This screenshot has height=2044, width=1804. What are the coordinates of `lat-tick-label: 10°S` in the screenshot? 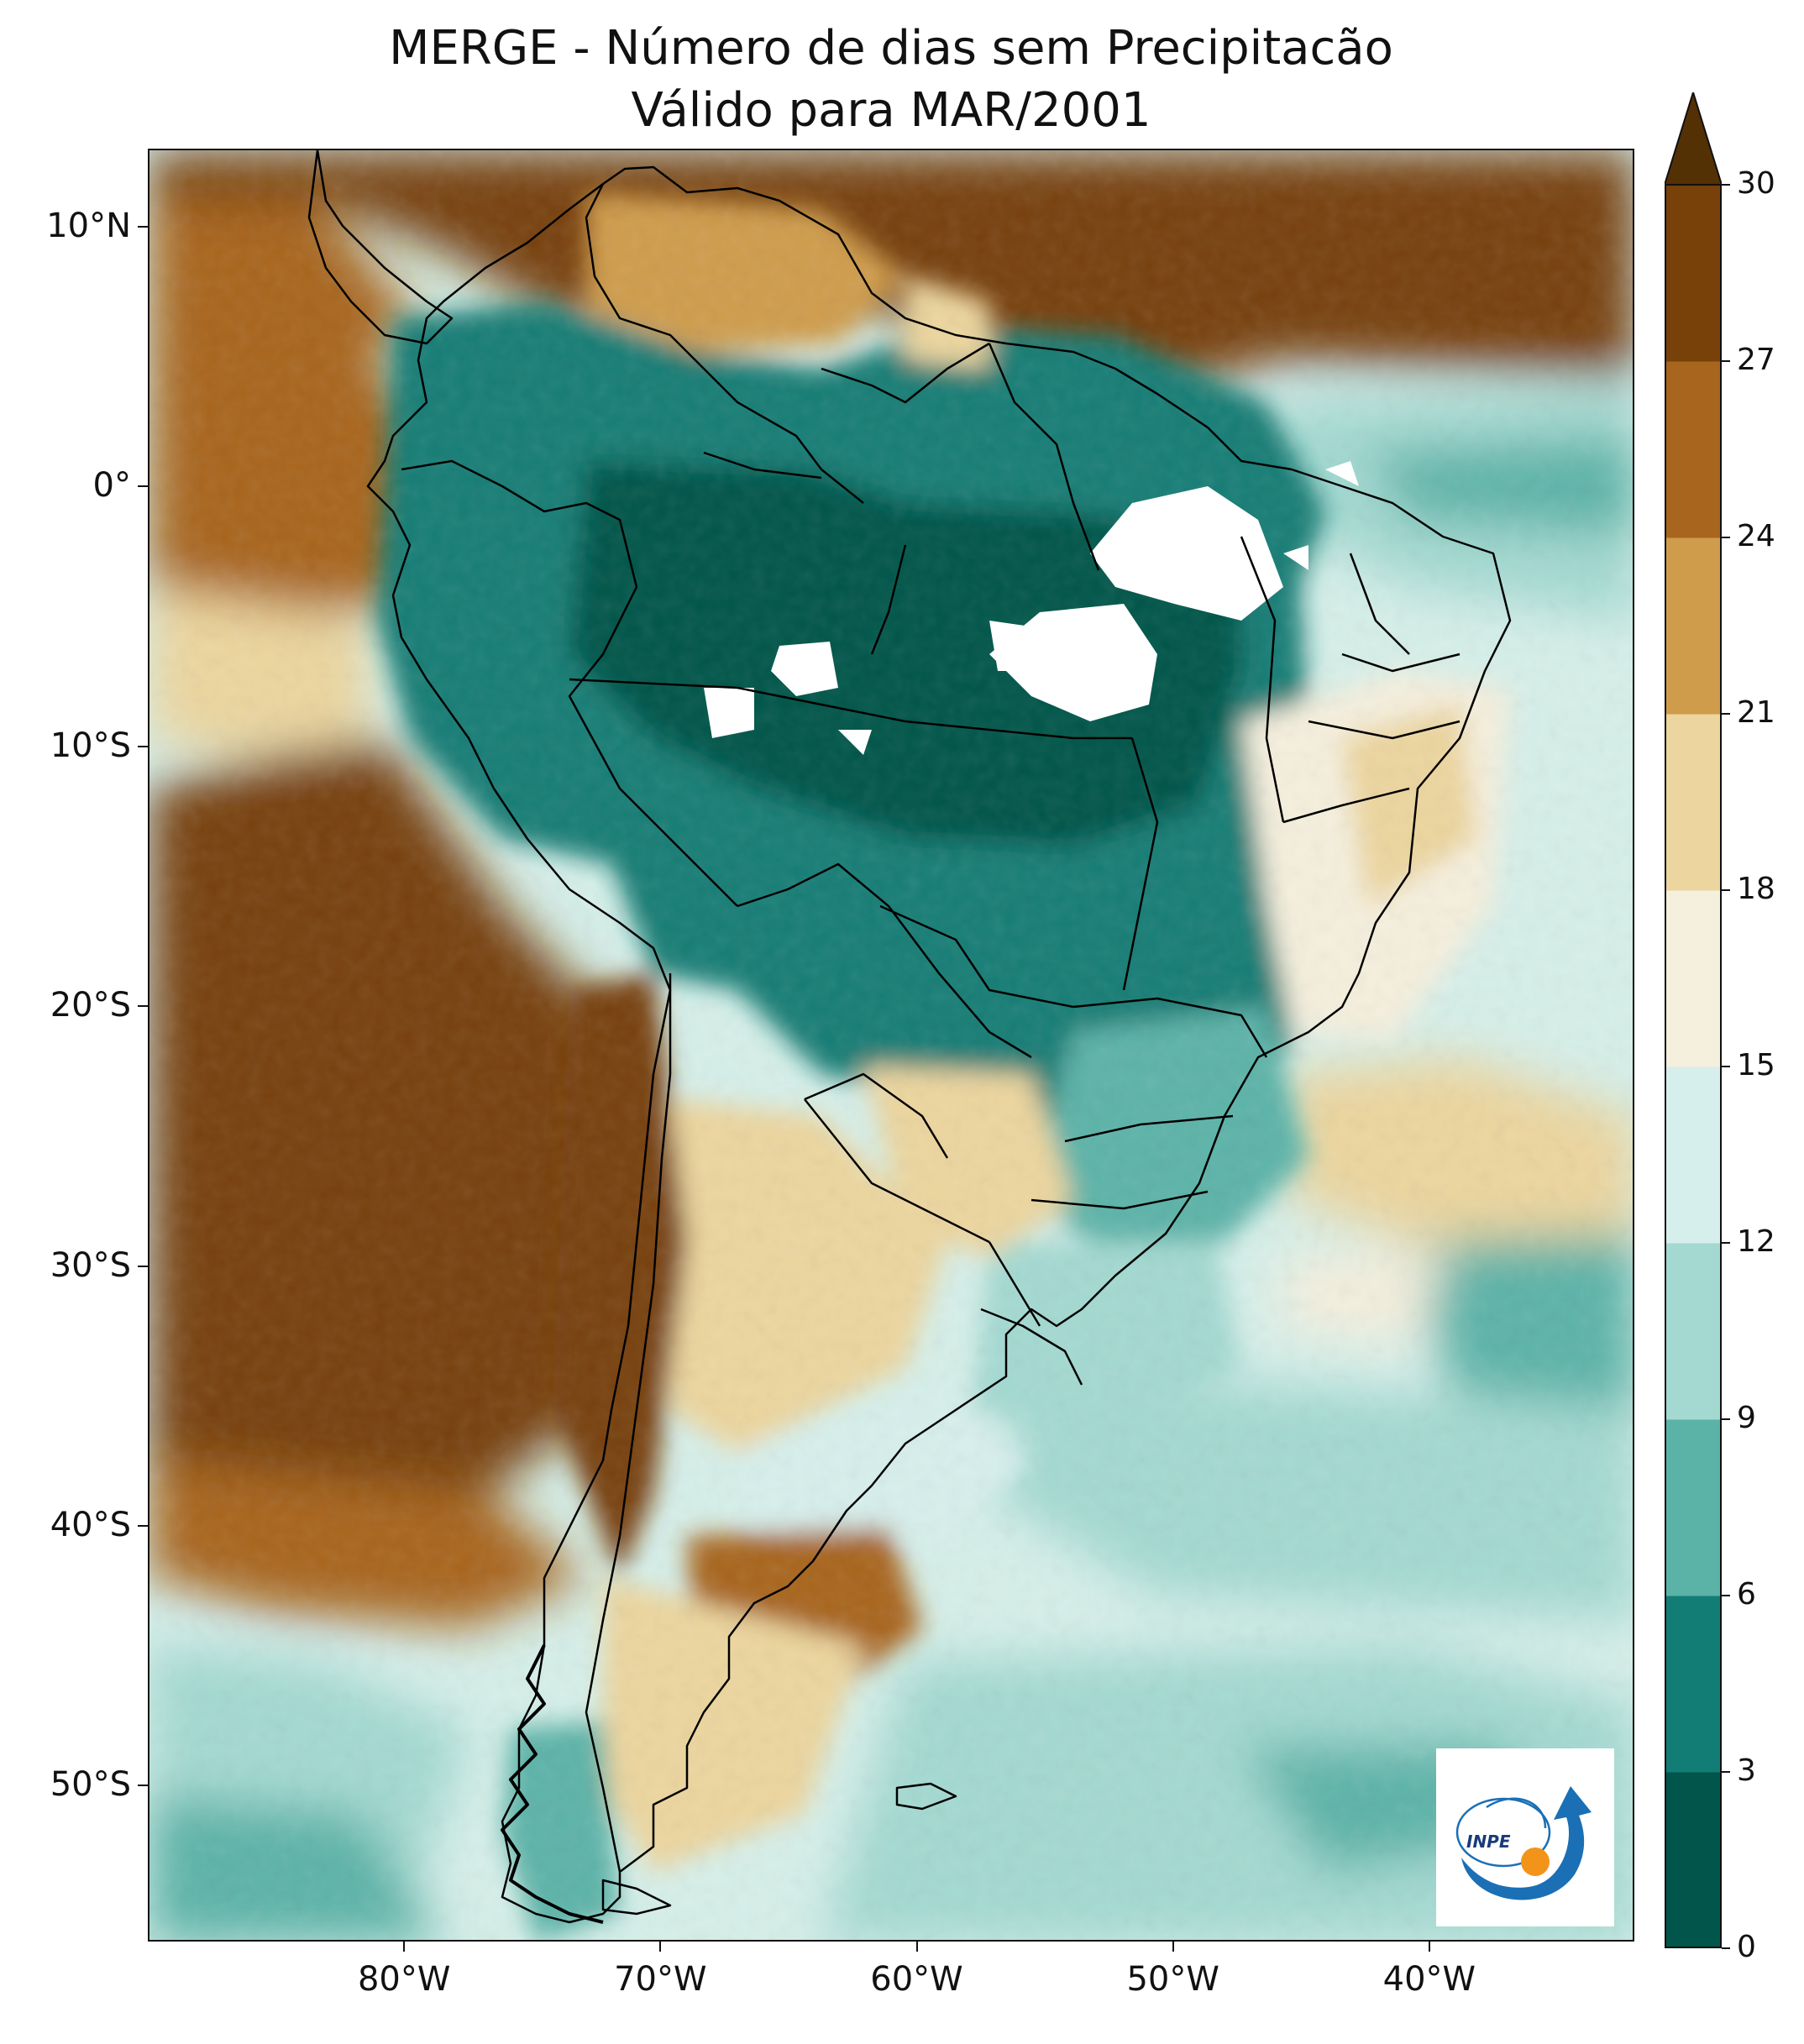 It's located at (90, 745).